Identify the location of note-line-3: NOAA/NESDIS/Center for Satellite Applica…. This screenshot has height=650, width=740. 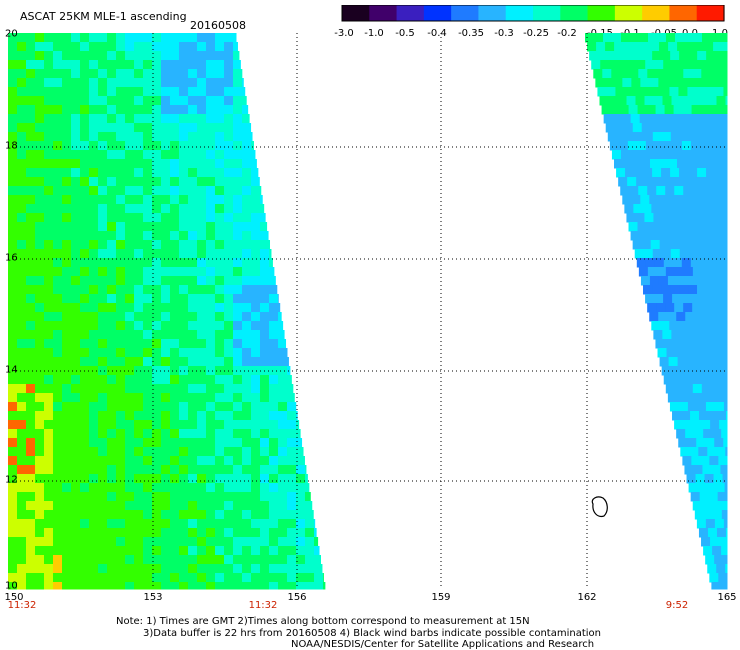
(443, 644).